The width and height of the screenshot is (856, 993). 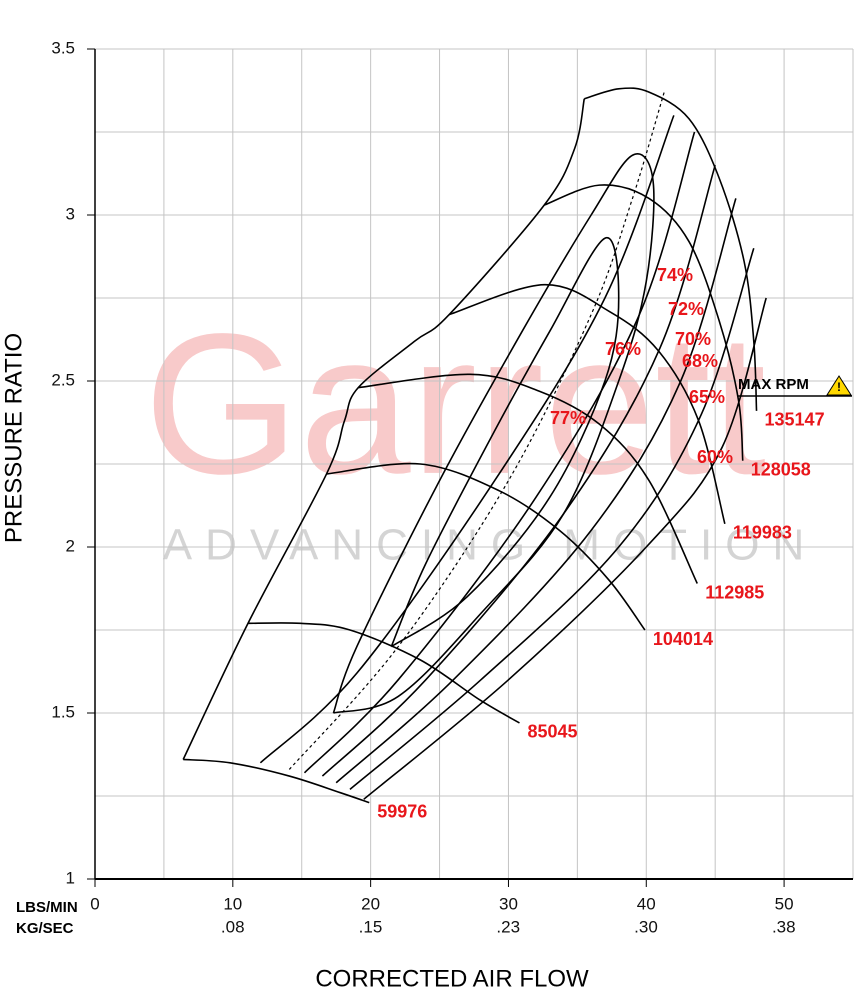 What do you see at coordinates (707, 397) in the screenshot?
I see `efficiency-label: 65%` at bounding box center [707, 397].